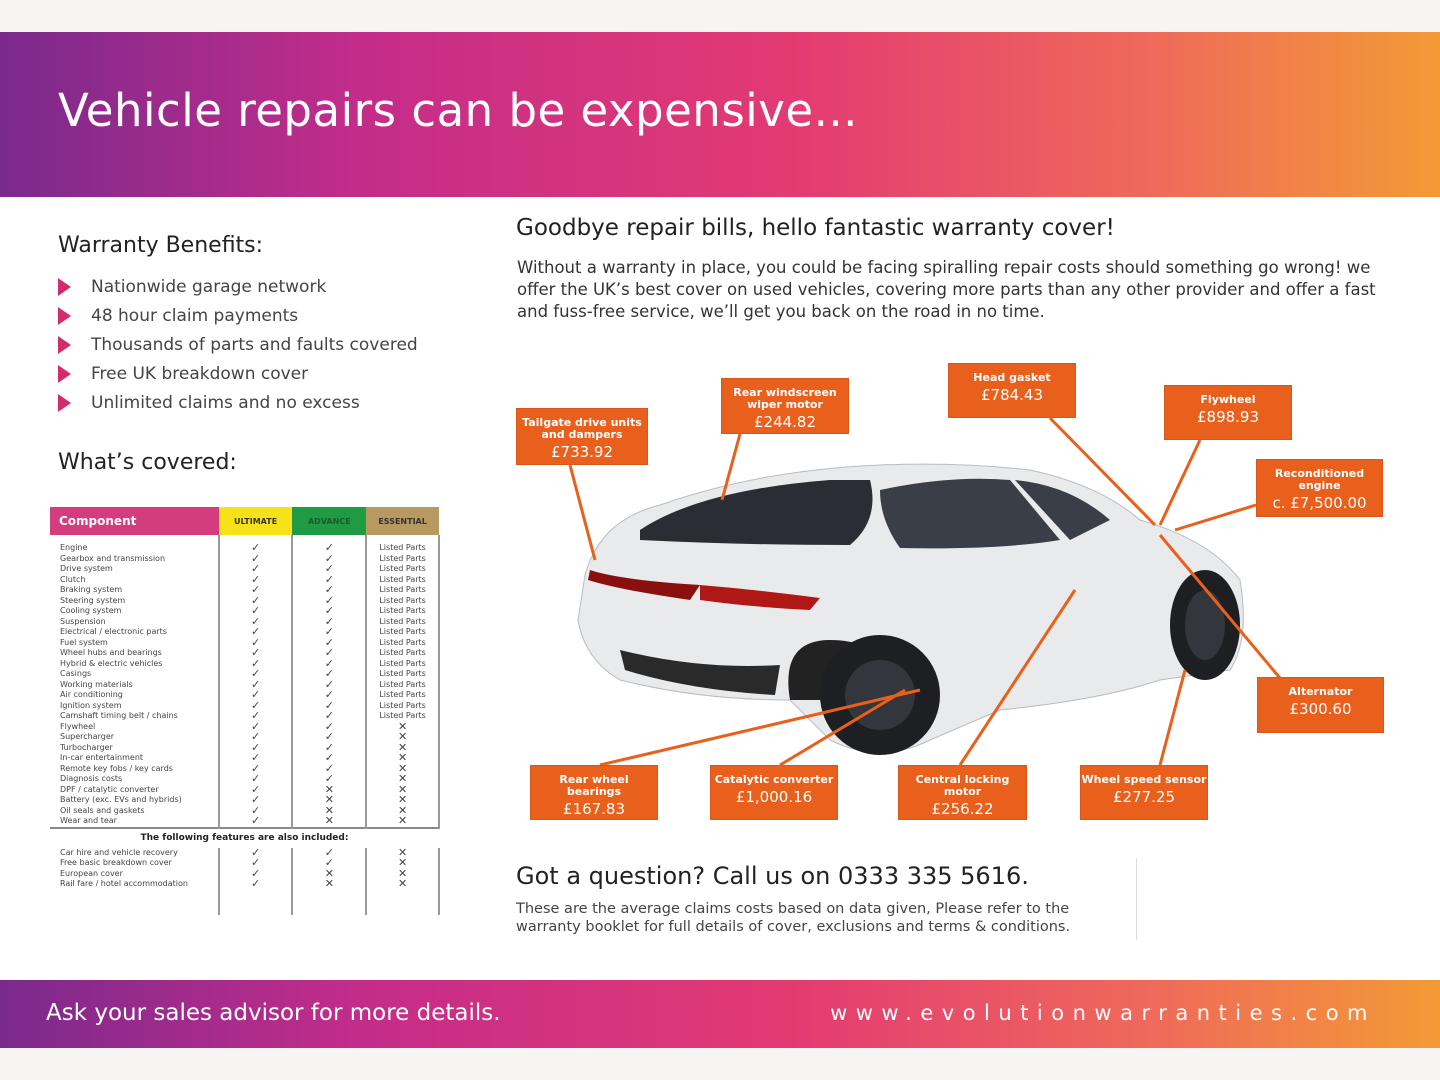 The image size is (1440, 1080). Describe the element at coordinates (86, 568) in the screenshot. I see `component-name: Drive system` at that location.